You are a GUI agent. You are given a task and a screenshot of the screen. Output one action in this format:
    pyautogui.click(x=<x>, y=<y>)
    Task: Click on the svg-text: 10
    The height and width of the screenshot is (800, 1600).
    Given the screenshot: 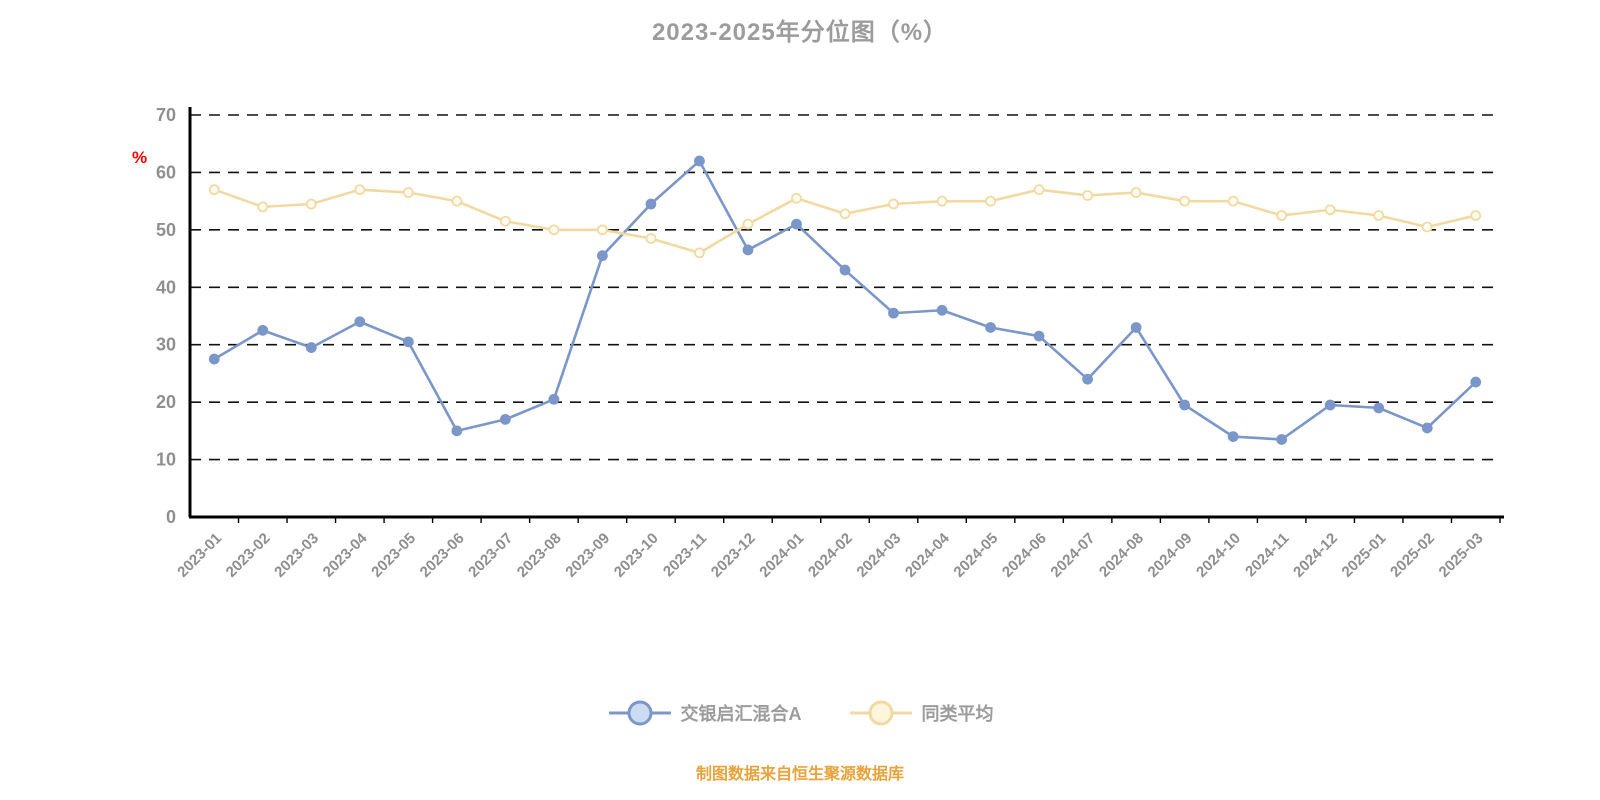 What is the action you would take?
    pyautogui.click(x=166, y=460)
    